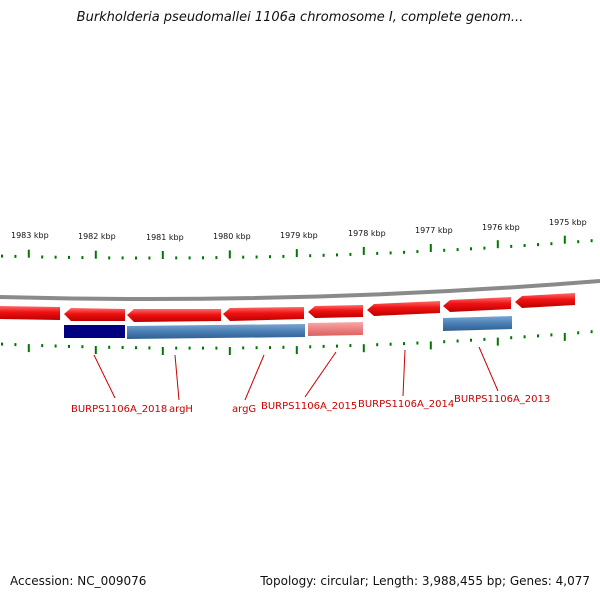 This screenshot has height=600, width=600. Describe the element at coordinates (501, 227) in the screenshot. I see `ruler-label: 1976 kbp` at that location.